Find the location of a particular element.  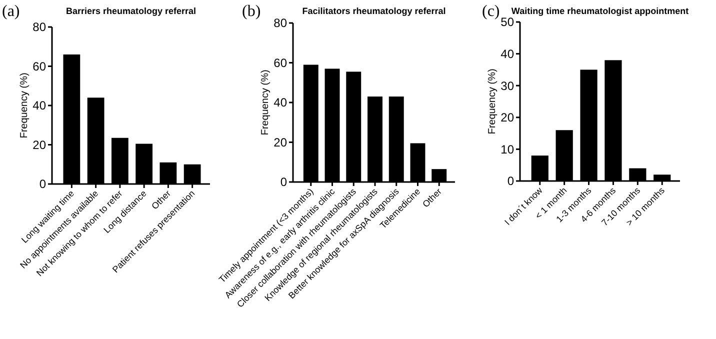

text: (b) is located at coordinates (251, 11).